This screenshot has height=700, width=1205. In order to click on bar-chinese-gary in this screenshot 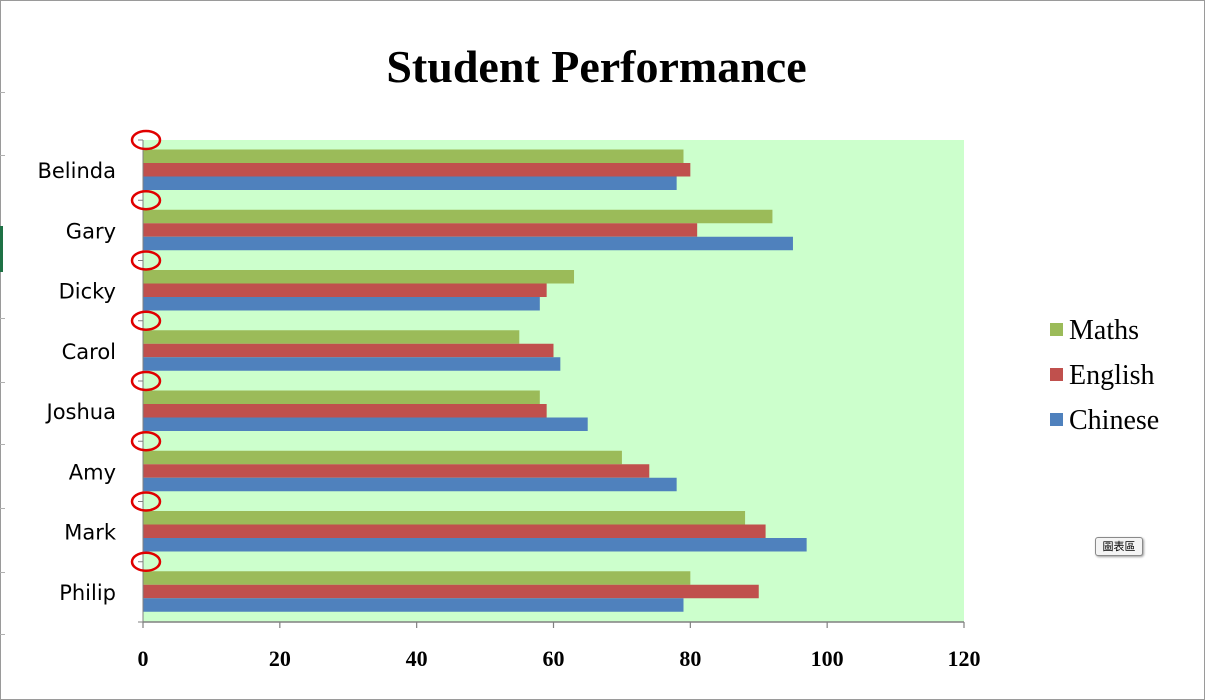, I will do `click(468, 243)`.